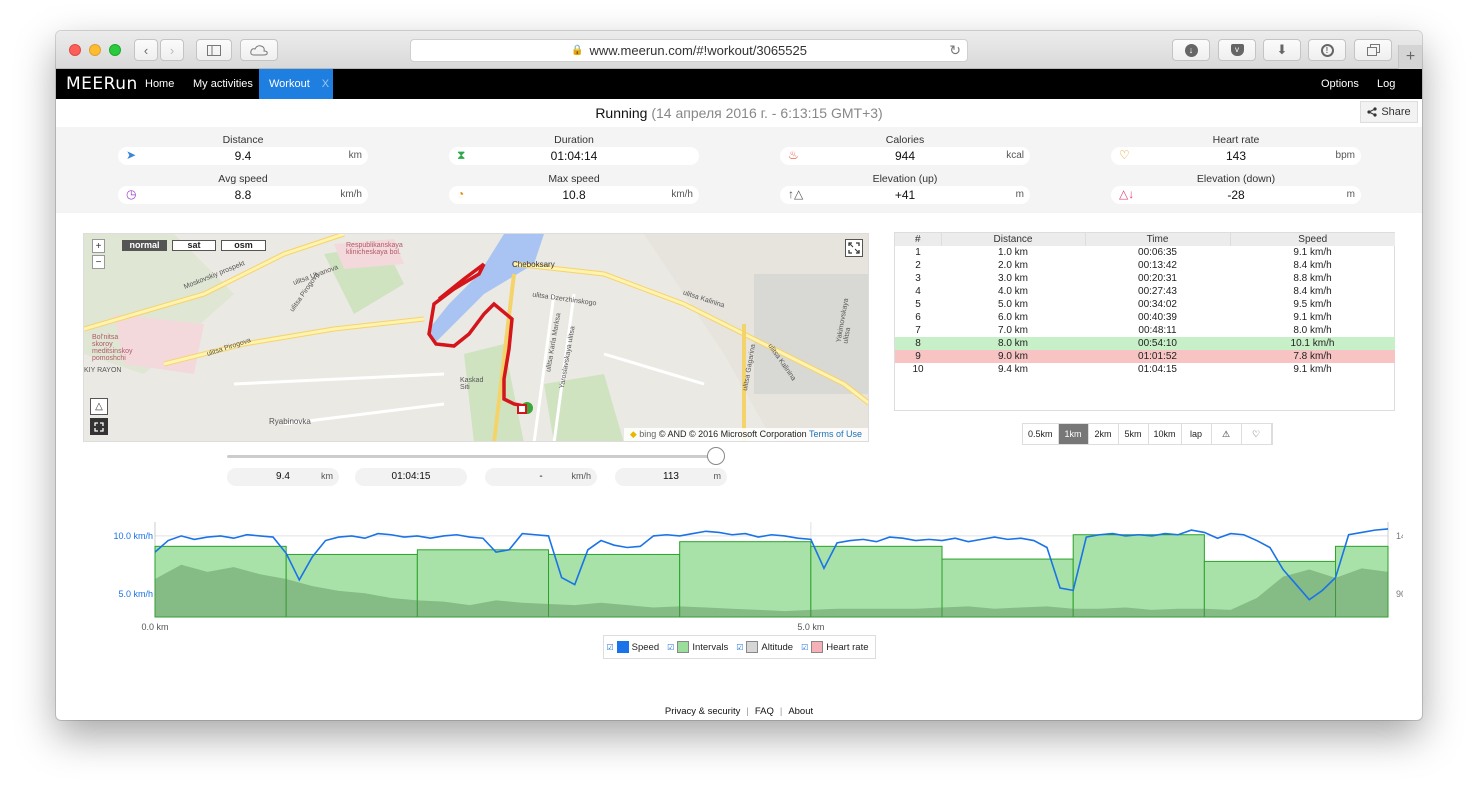 The width and height of the screenshot is (1478, 801). Describe the element at coordinates (1410, 57) in the screenshot. I see `new-tab-button: +` at that location.